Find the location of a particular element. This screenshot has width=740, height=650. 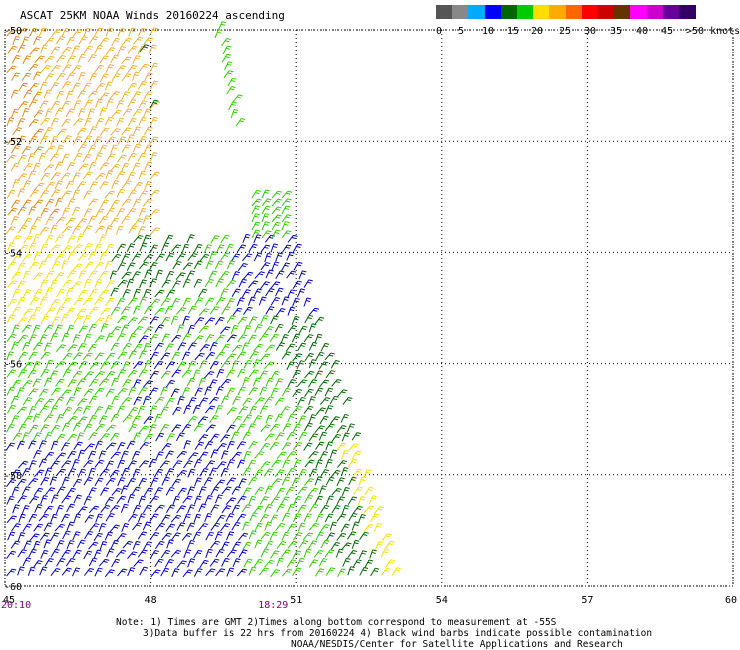

legend-swatch is located at coordinates (493, 12).